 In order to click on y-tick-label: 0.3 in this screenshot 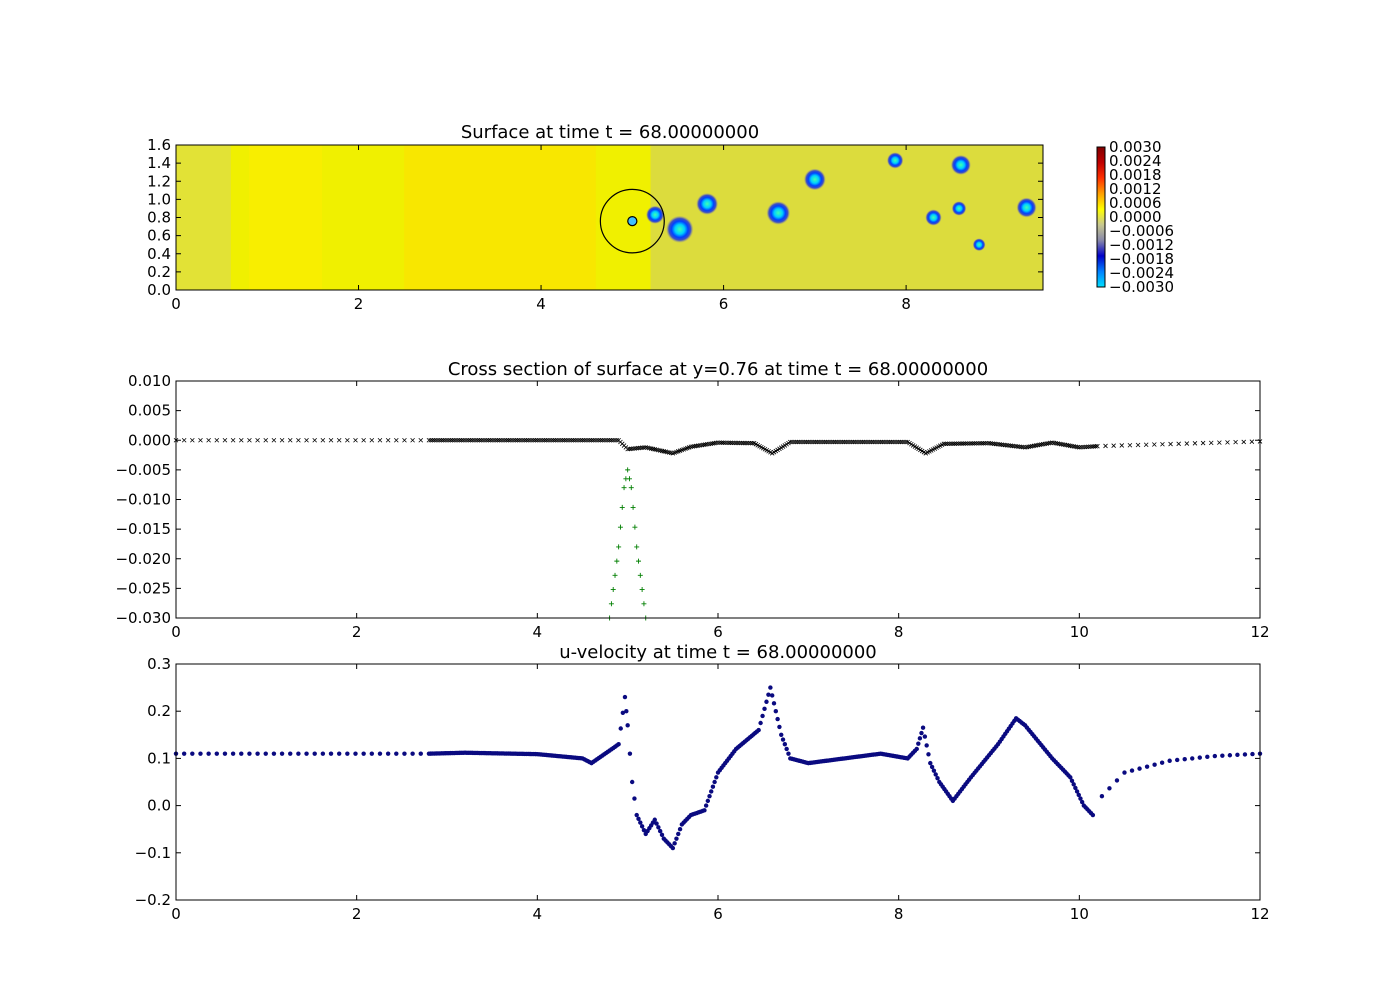, I will do `click(159, 664)`.